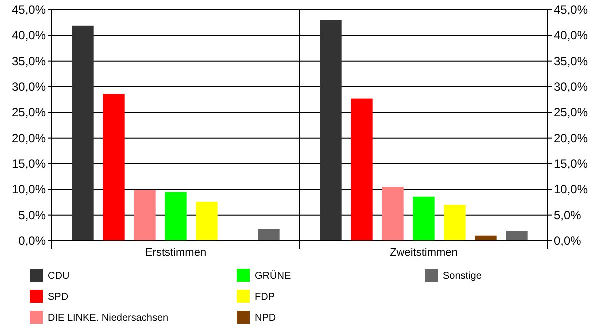 Image resolution: width=600 pixels, height=333 pixels. What do you see at coordinates (571, 87) in the screenshot?
I see `y2-tick-label: 30,0%` at bounding box center [571, 87].